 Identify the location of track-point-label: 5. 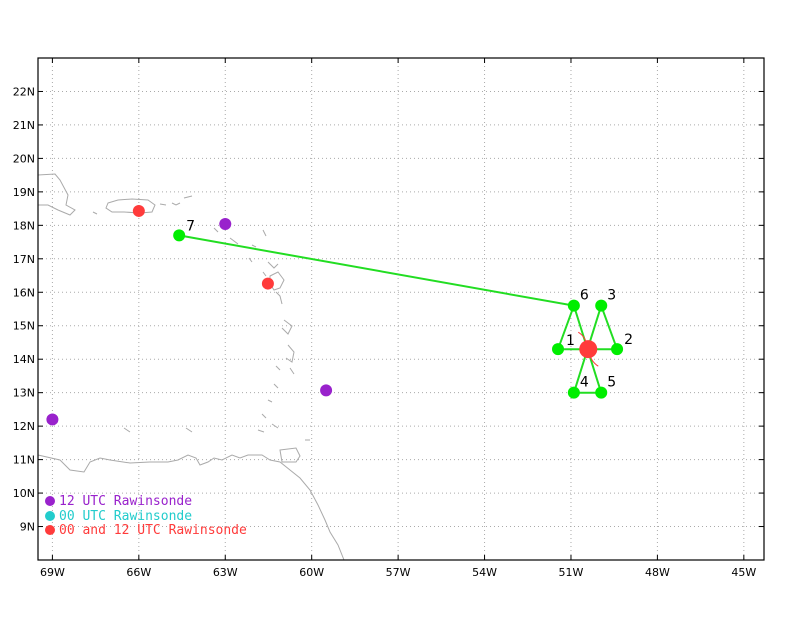
(611, 383).